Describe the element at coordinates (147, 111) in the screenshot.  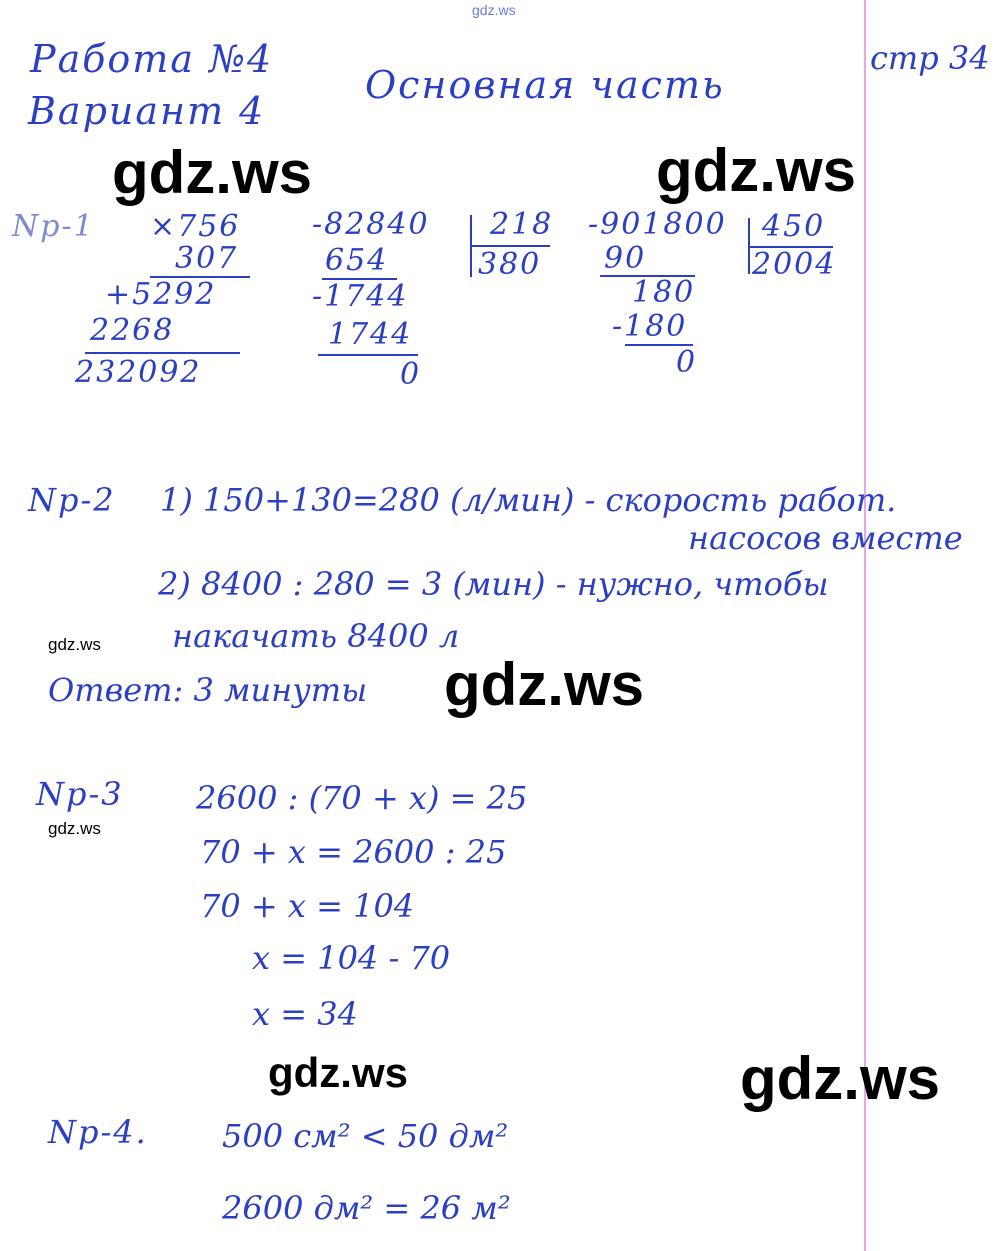
I see `variant-title: Вариант 4` at that location.